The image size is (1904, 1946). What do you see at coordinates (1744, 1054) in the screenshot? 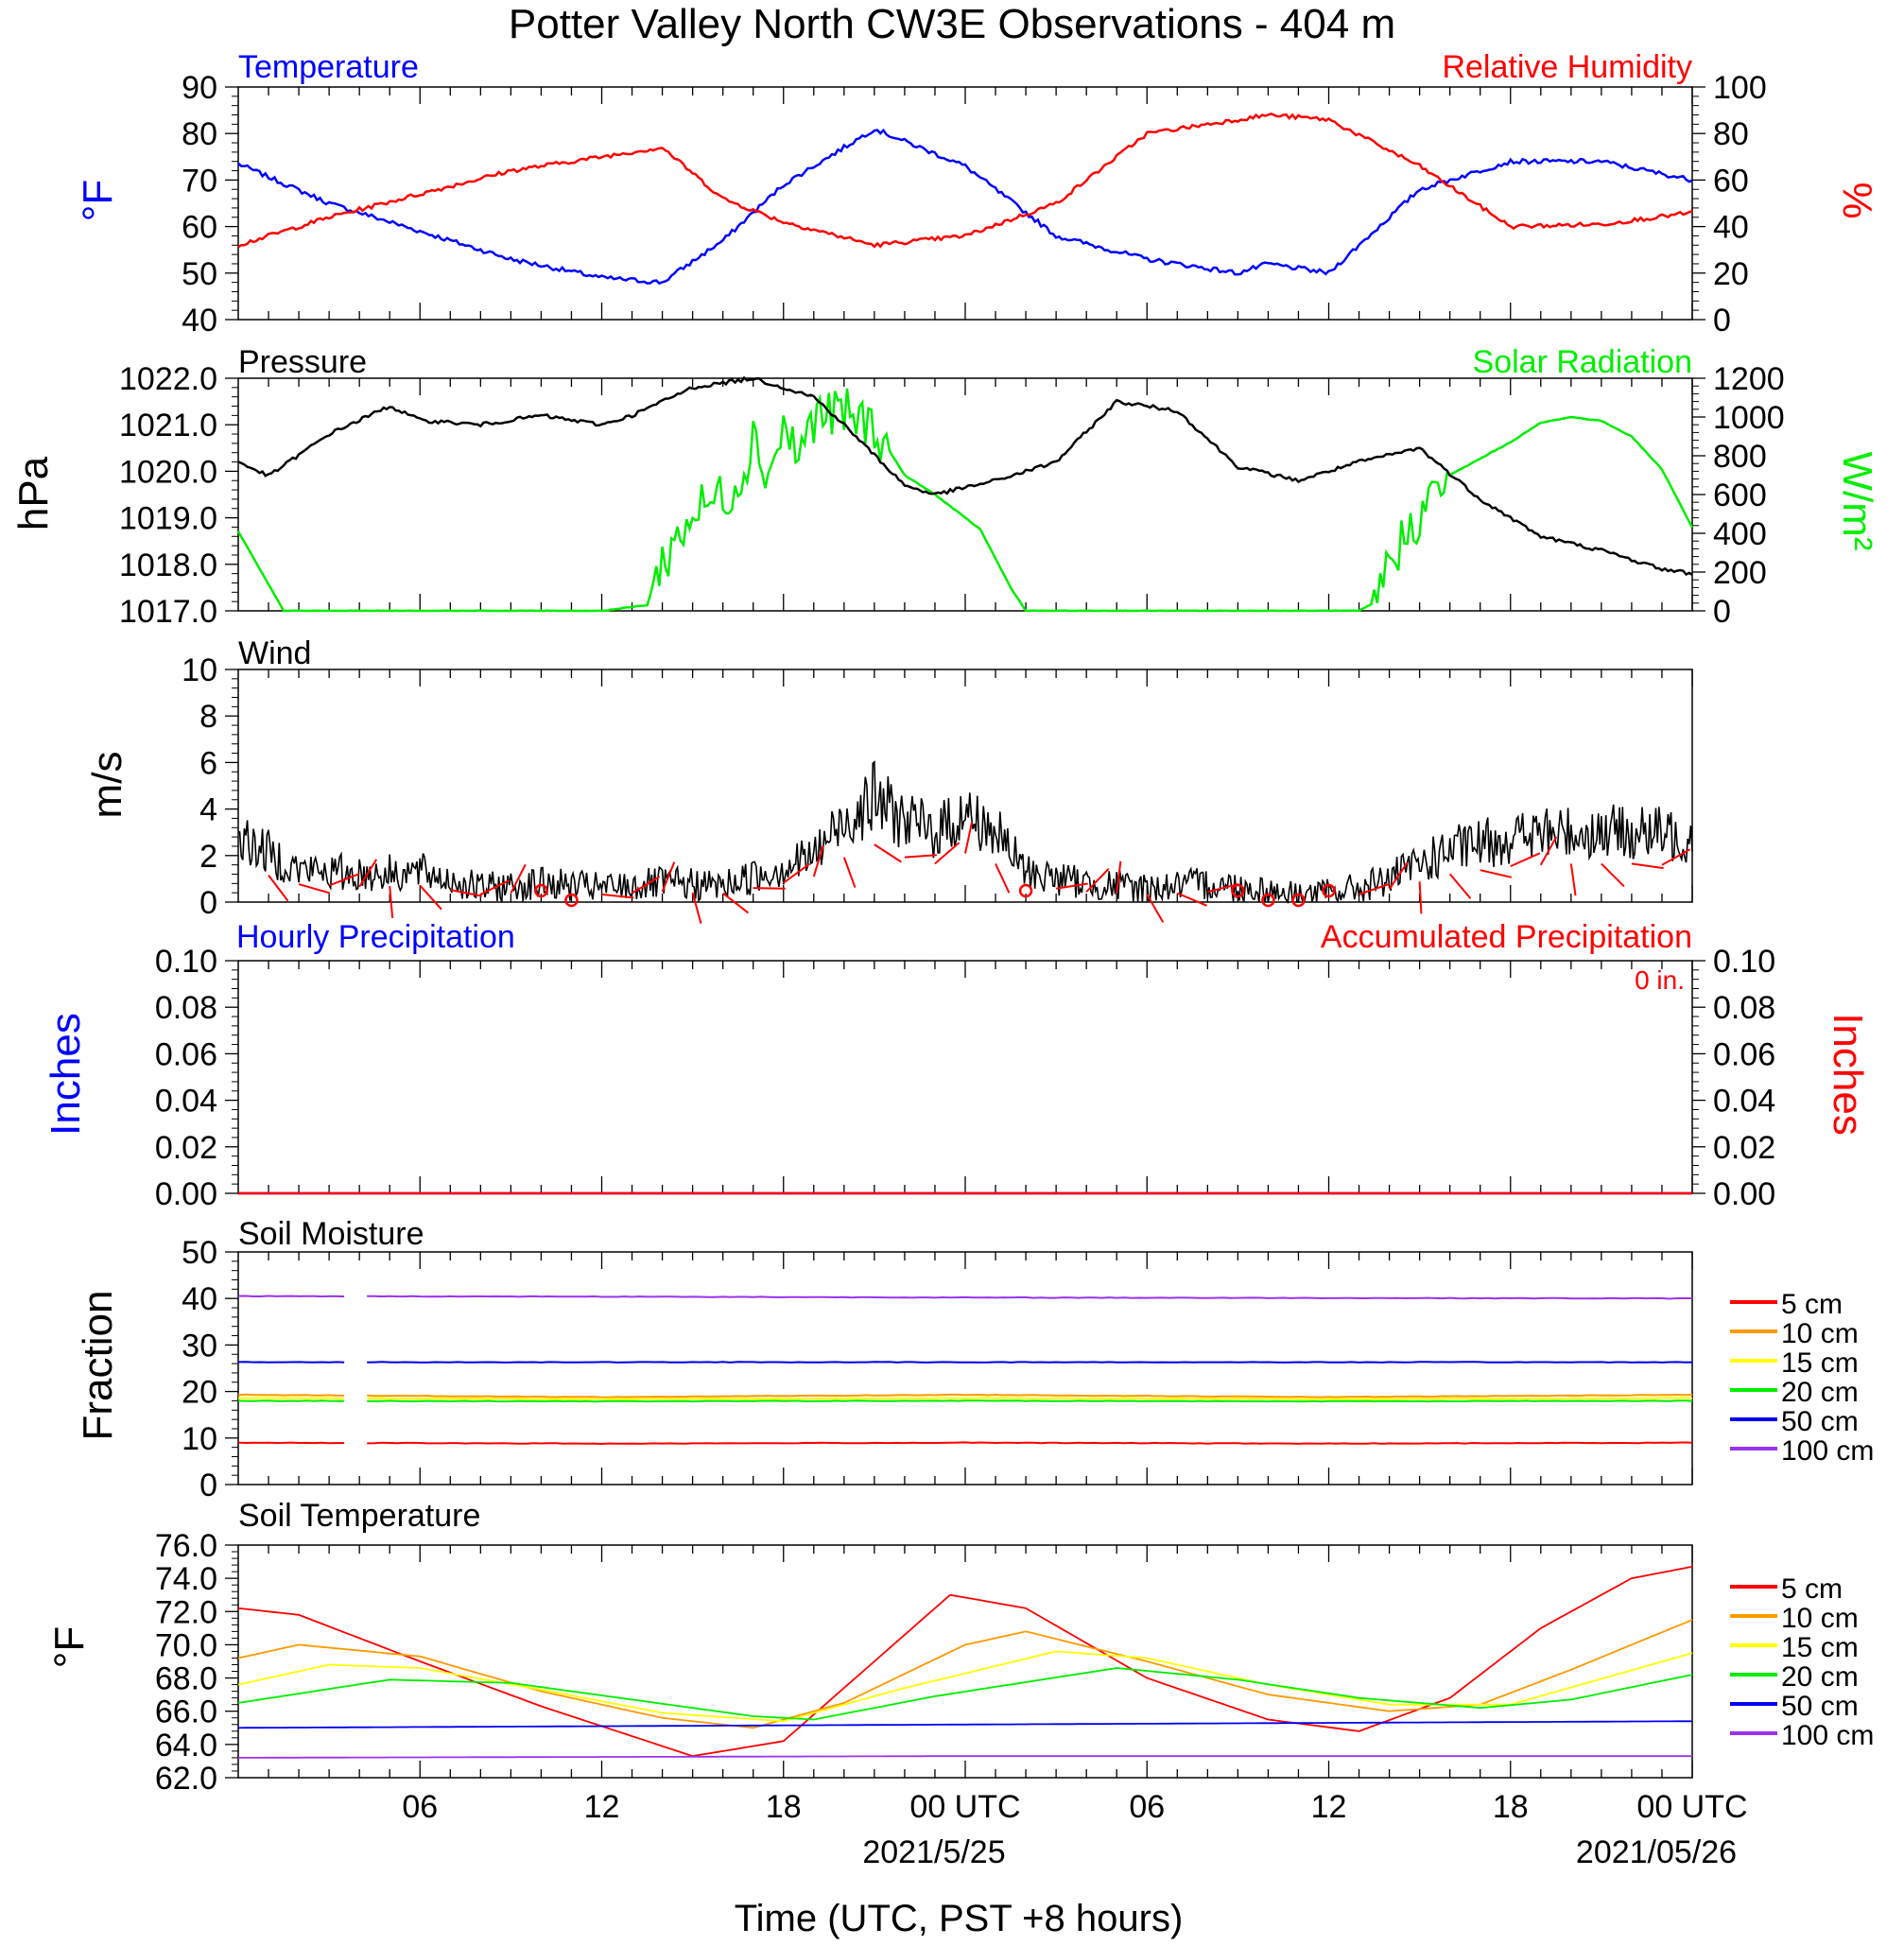
I see `panel-4-y-tick-label-right: 0.06` at bounding box center [1744, 1054].